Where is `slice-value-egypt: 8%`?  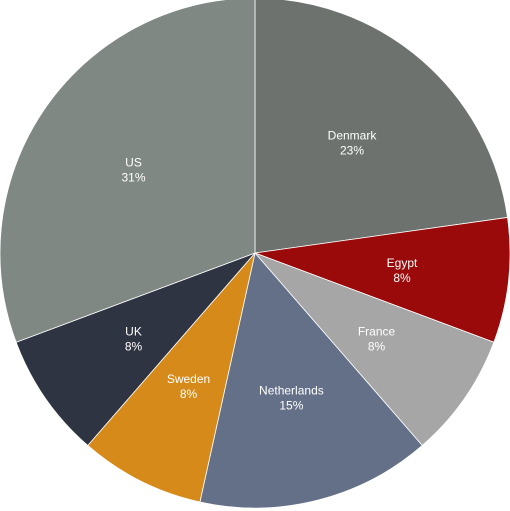 slice-value-egypt: 8% is located at coordinates (402, 278).